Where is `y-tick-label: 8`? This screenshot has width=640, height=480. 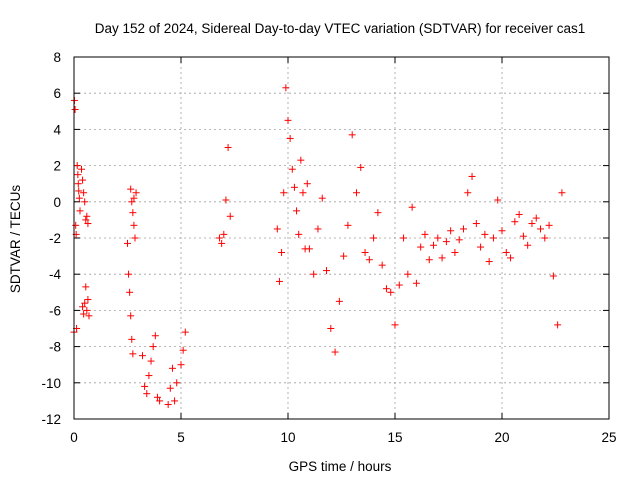
y-tick-label: 8 is located at coordinates (57, 57).